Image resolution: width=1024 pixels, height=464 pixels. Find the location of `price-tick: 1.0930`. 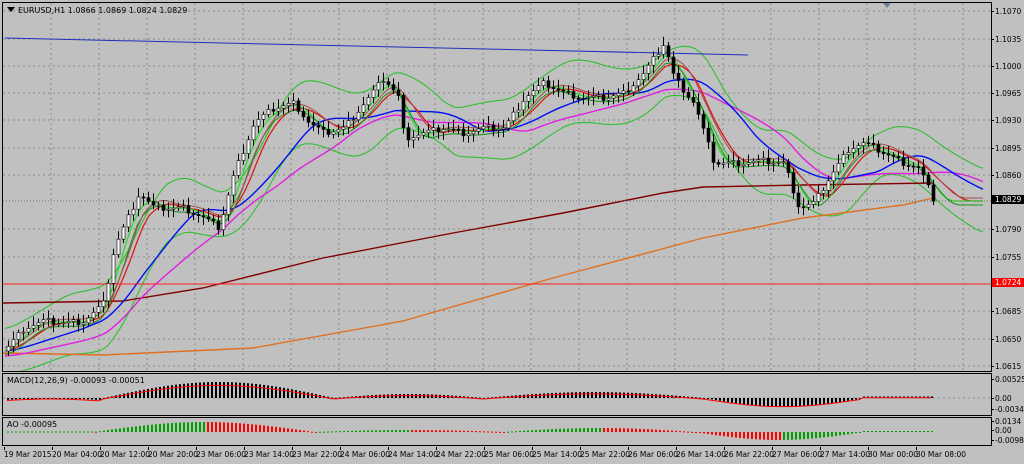

price-tick: 1.0930 is located at coordinates (1006, 121).